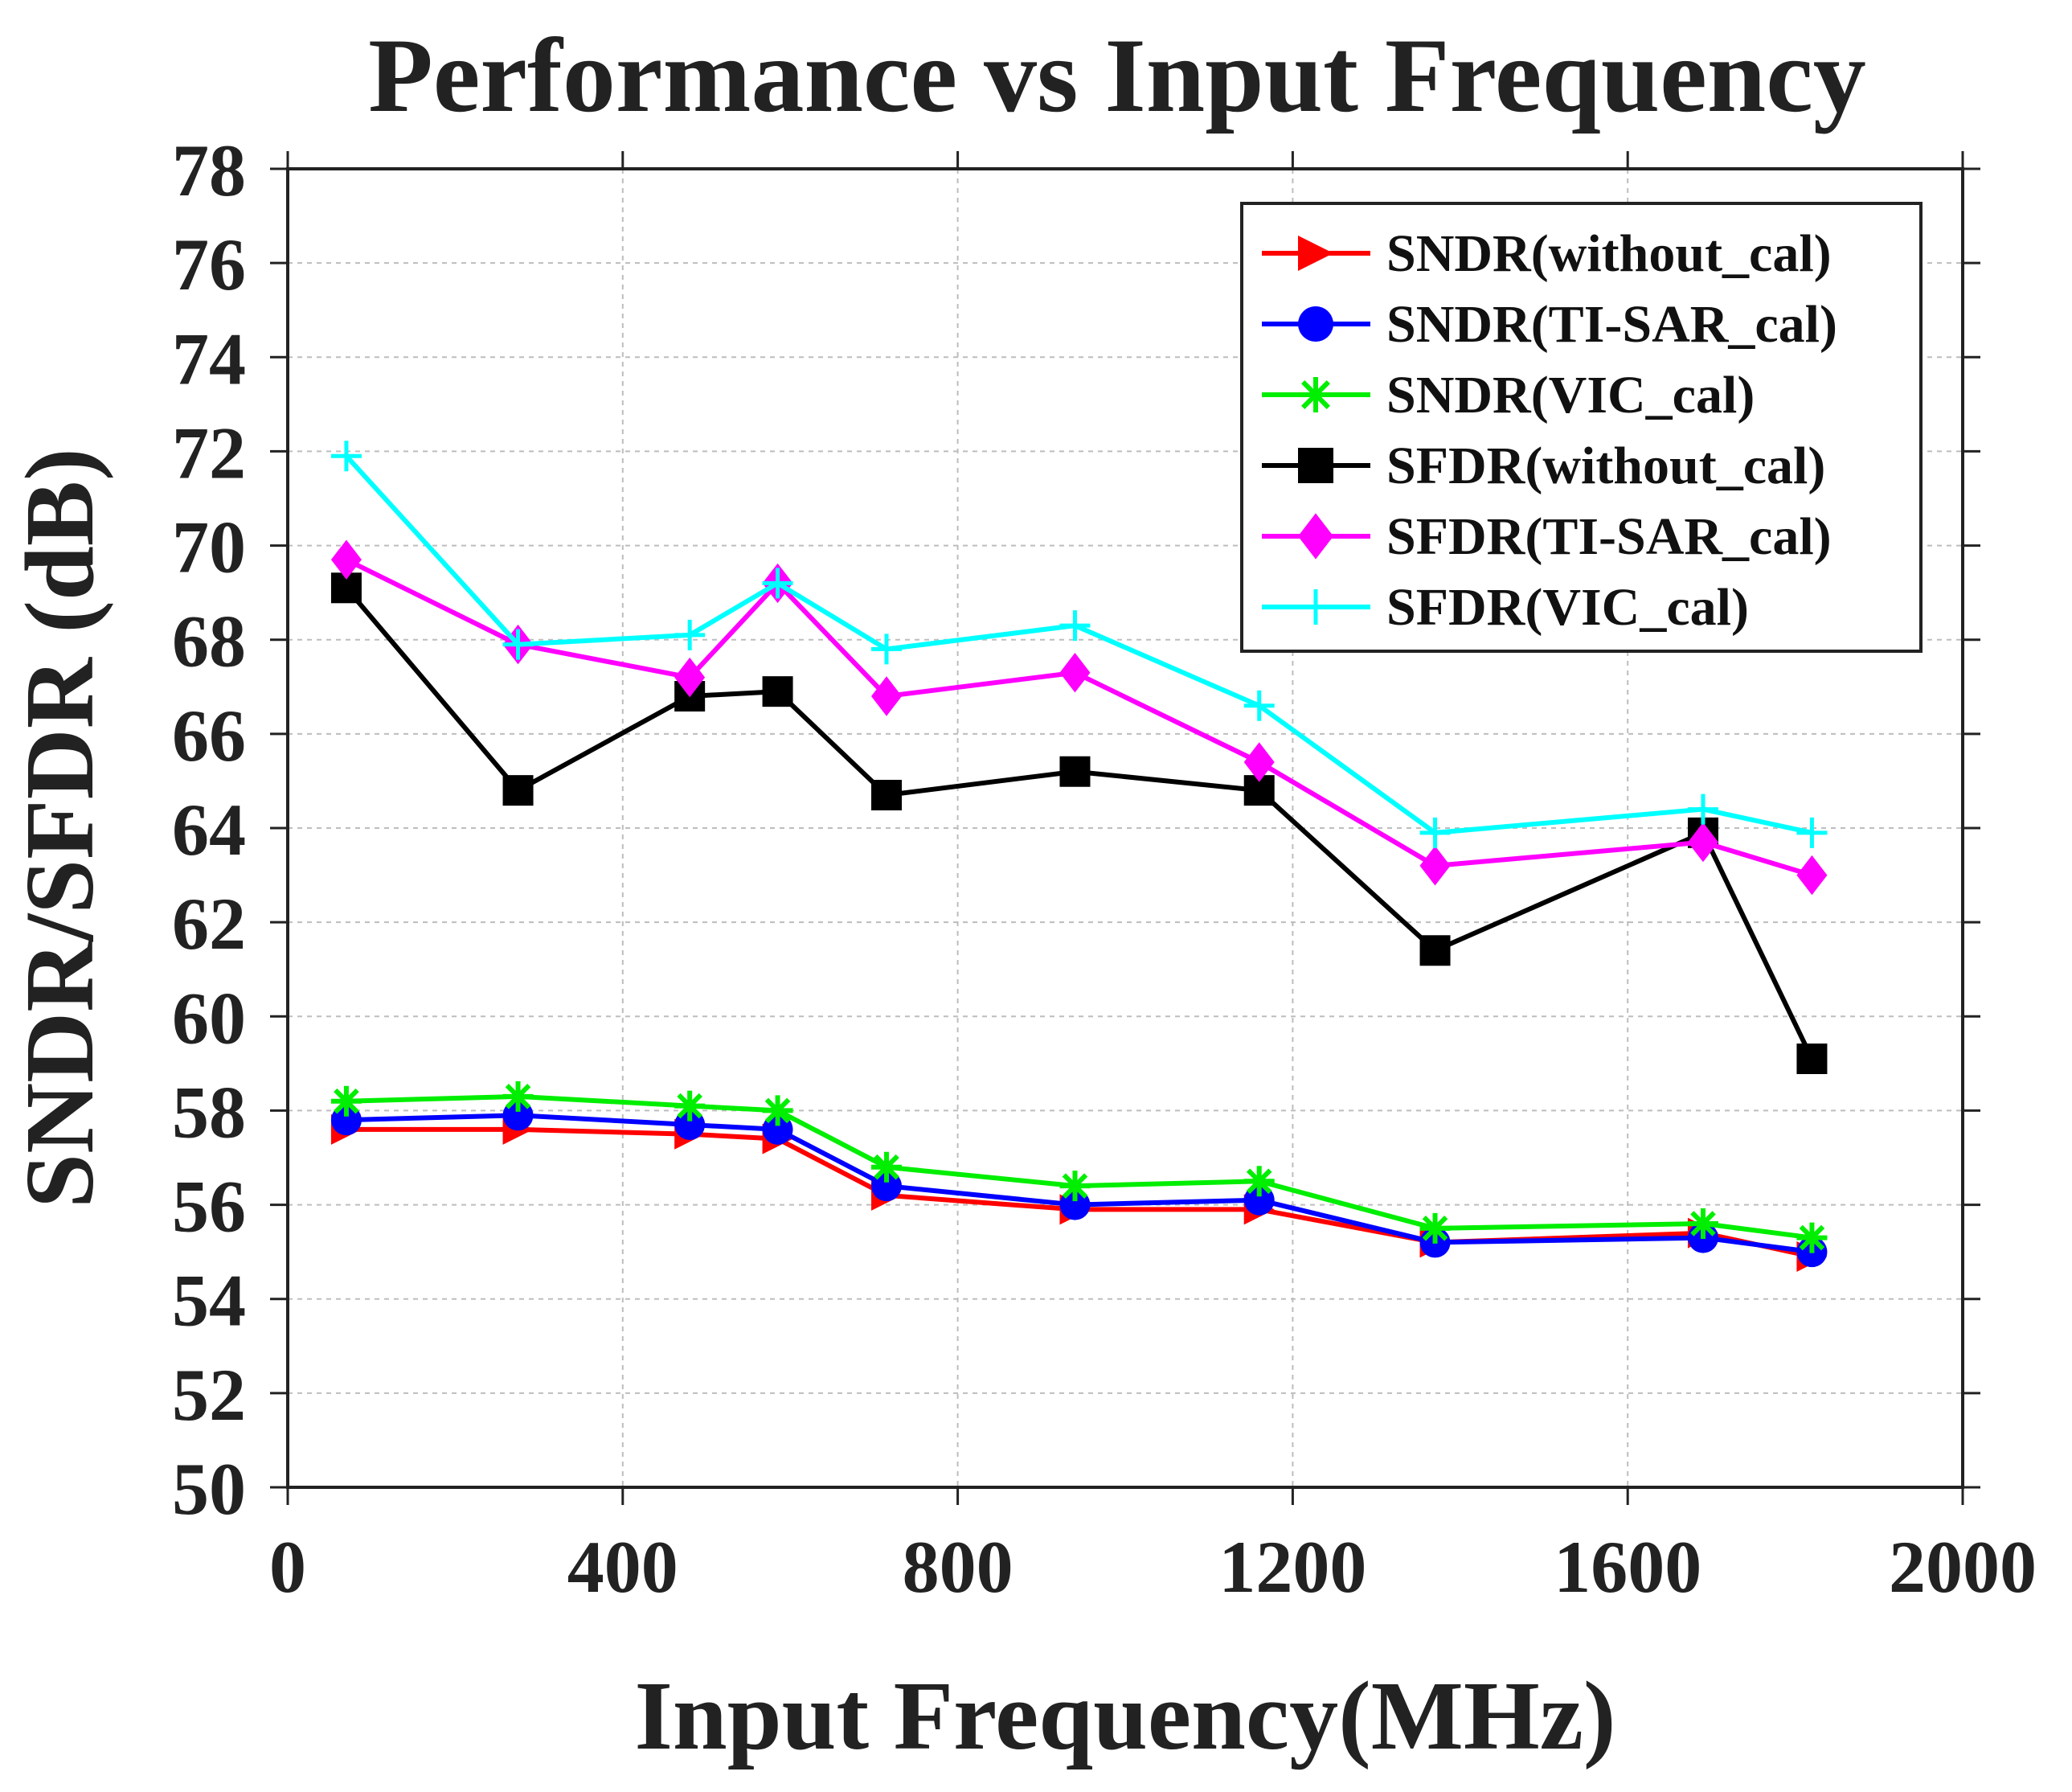 The width and height of the screenshot is (2072, 1792). I want to click on y-tick-label: 54, so click(209, 1301).